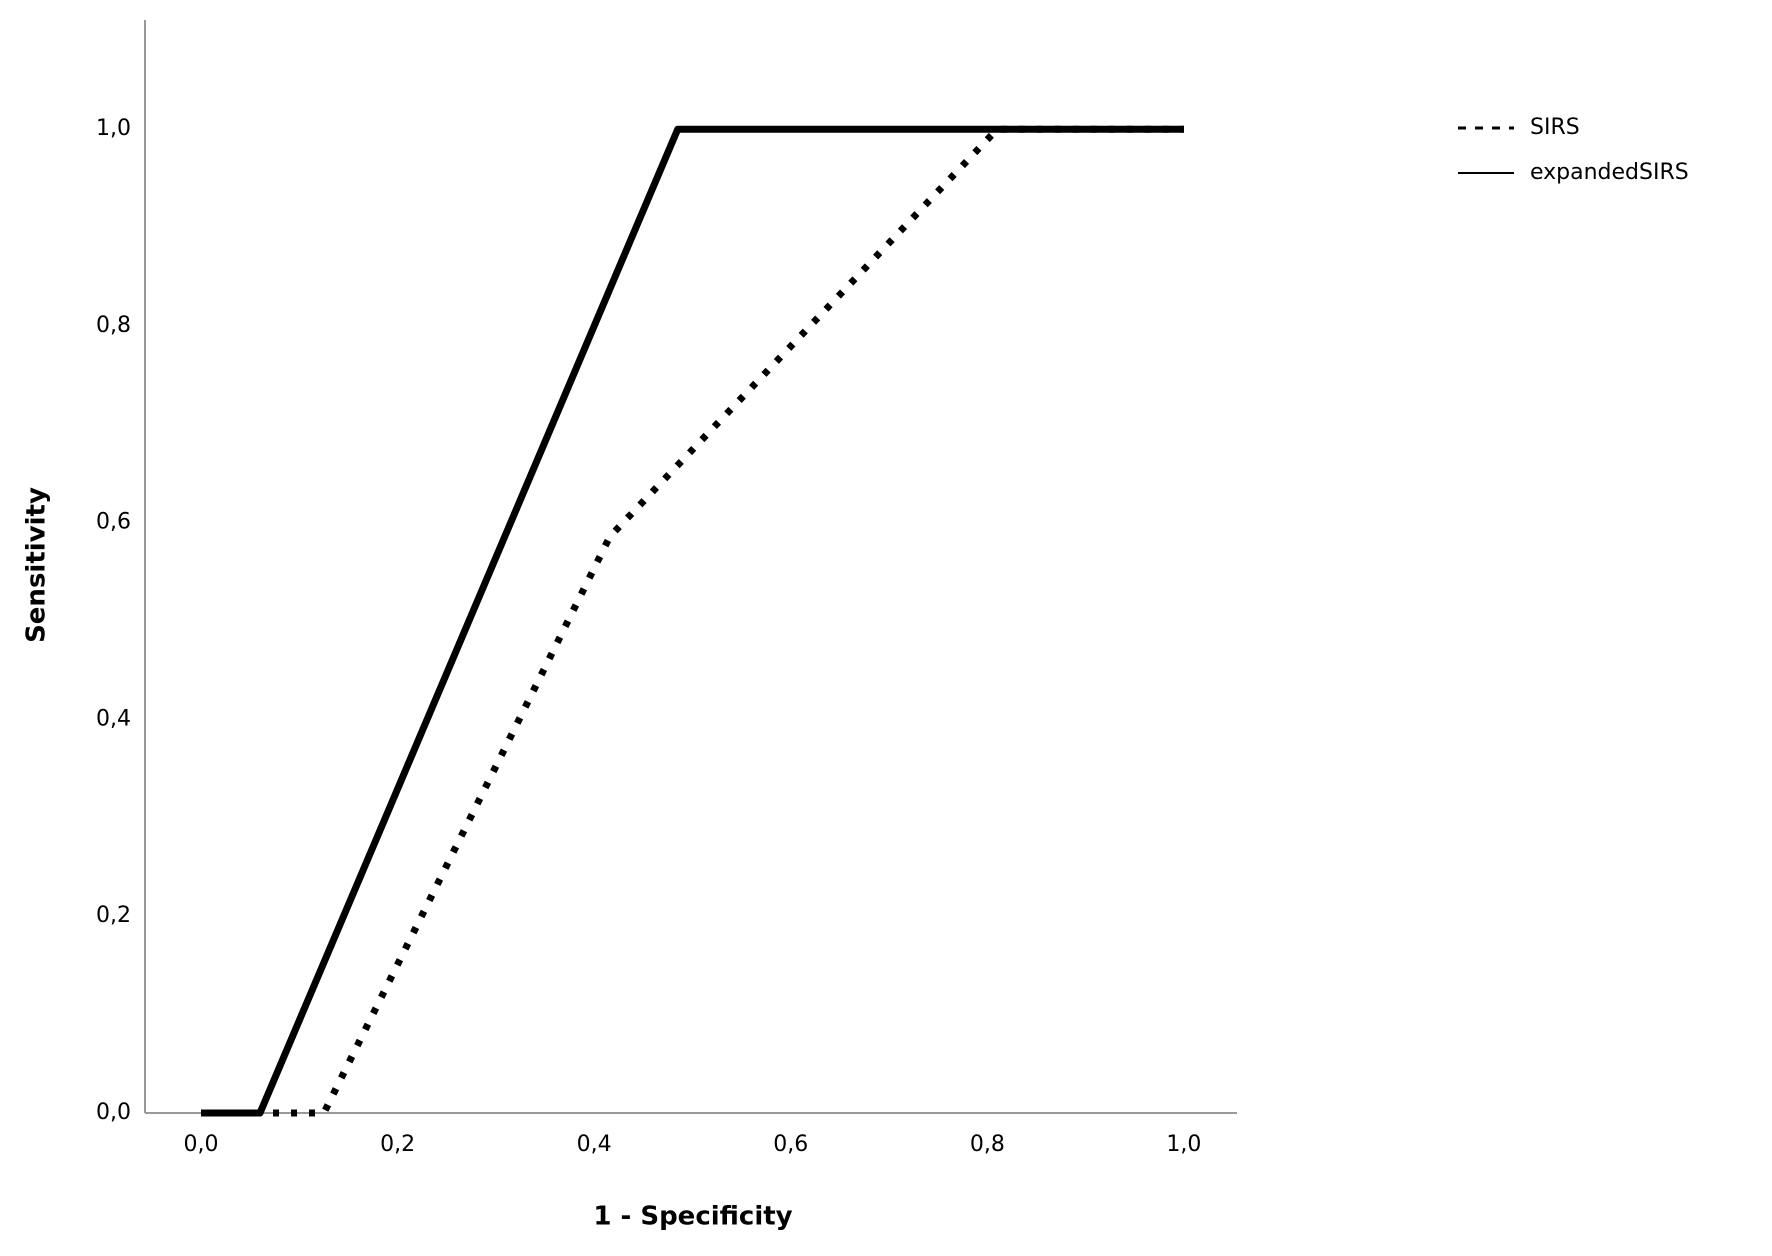 The width and height of the screenshot is (1772, 1256). I want to click on y-tick-label: 0,0, so click(113, 1112).